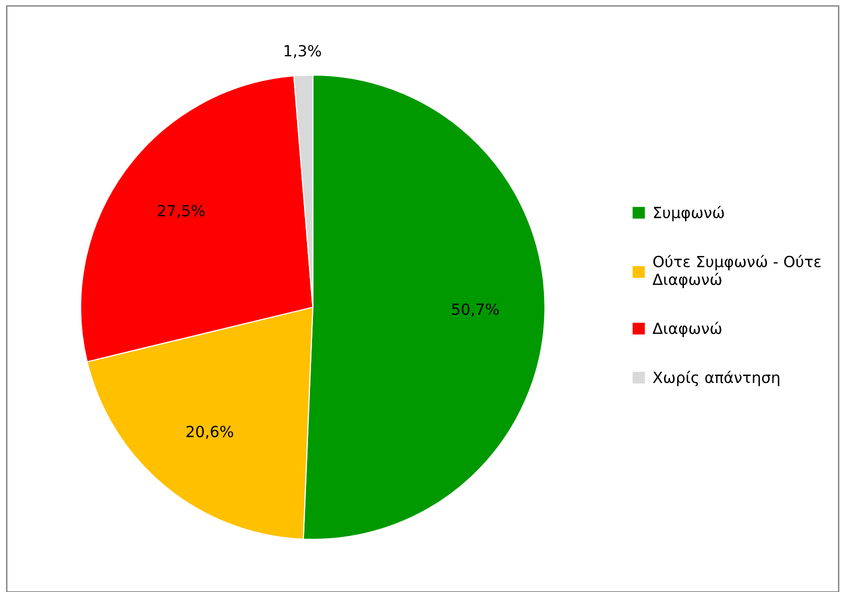 Image resolution: width=842 pixels, height=592 pixels. What do you see at coordinates (716, 378) in the screenshot?
I see `legend-label: Χωρίς απάντηση` at bounding box center [716, 378].